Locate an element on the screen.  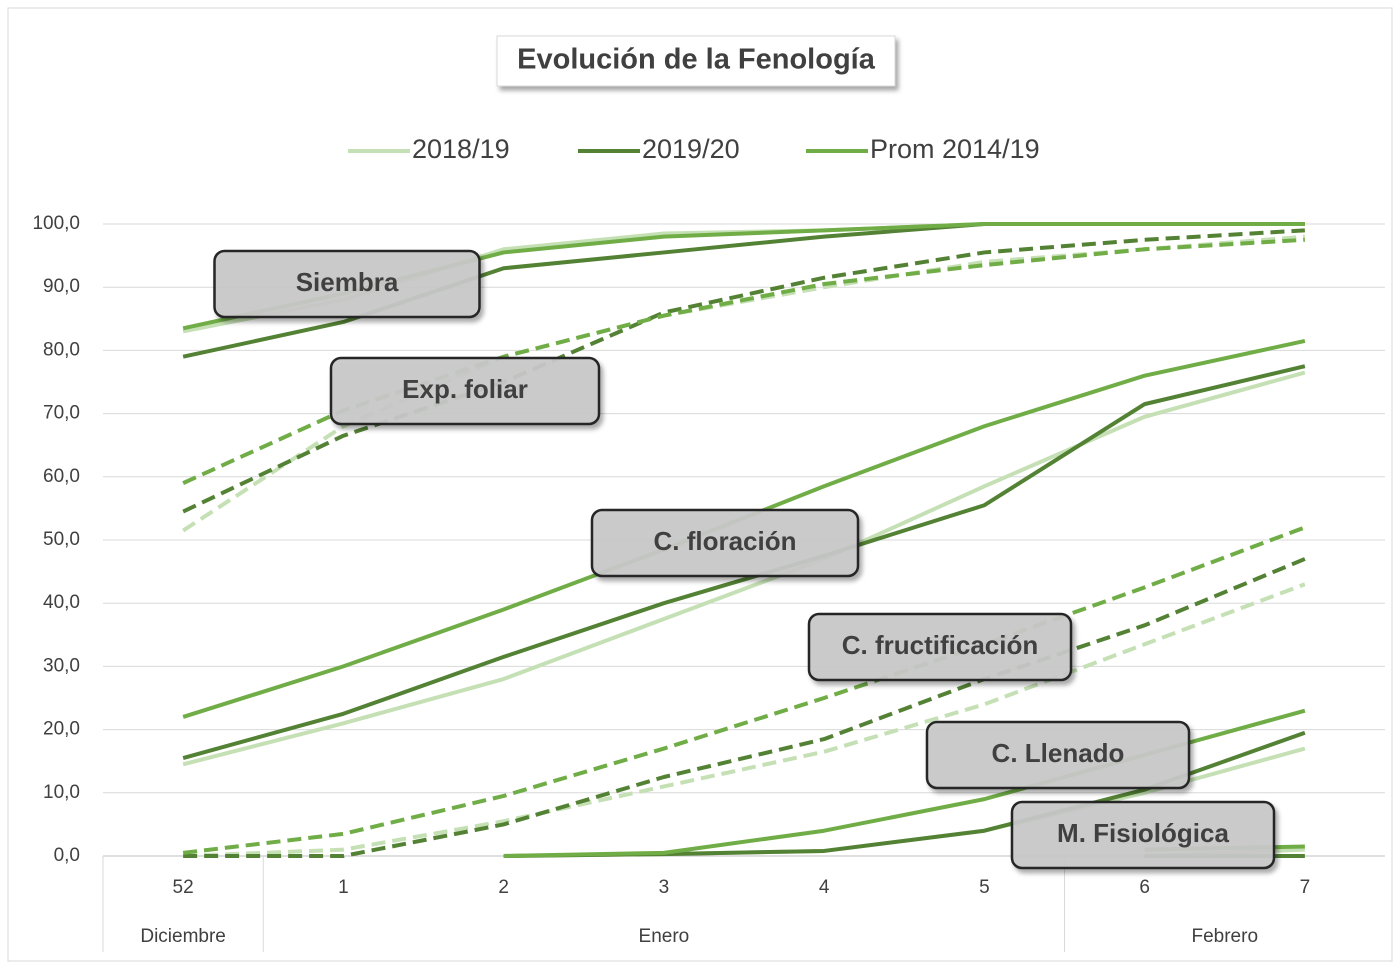
y-tick-label: 60,0 is located at coordinates (61, 476).